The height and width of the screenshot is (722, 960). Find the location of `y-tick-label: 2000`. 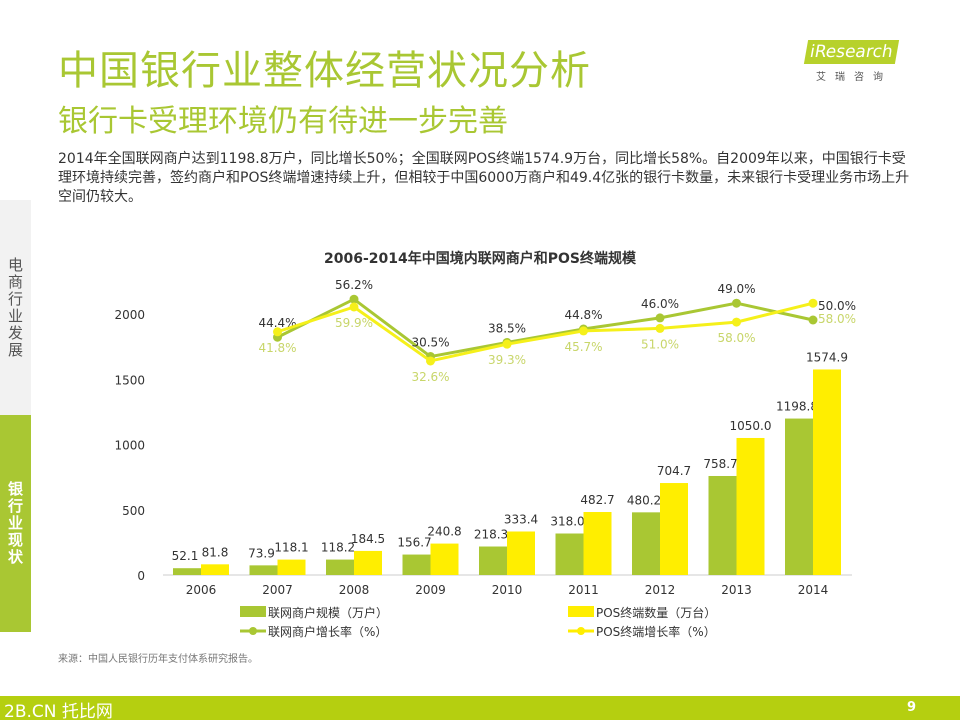

y-tick-label: 2000 is located at coordinates (129, 315).